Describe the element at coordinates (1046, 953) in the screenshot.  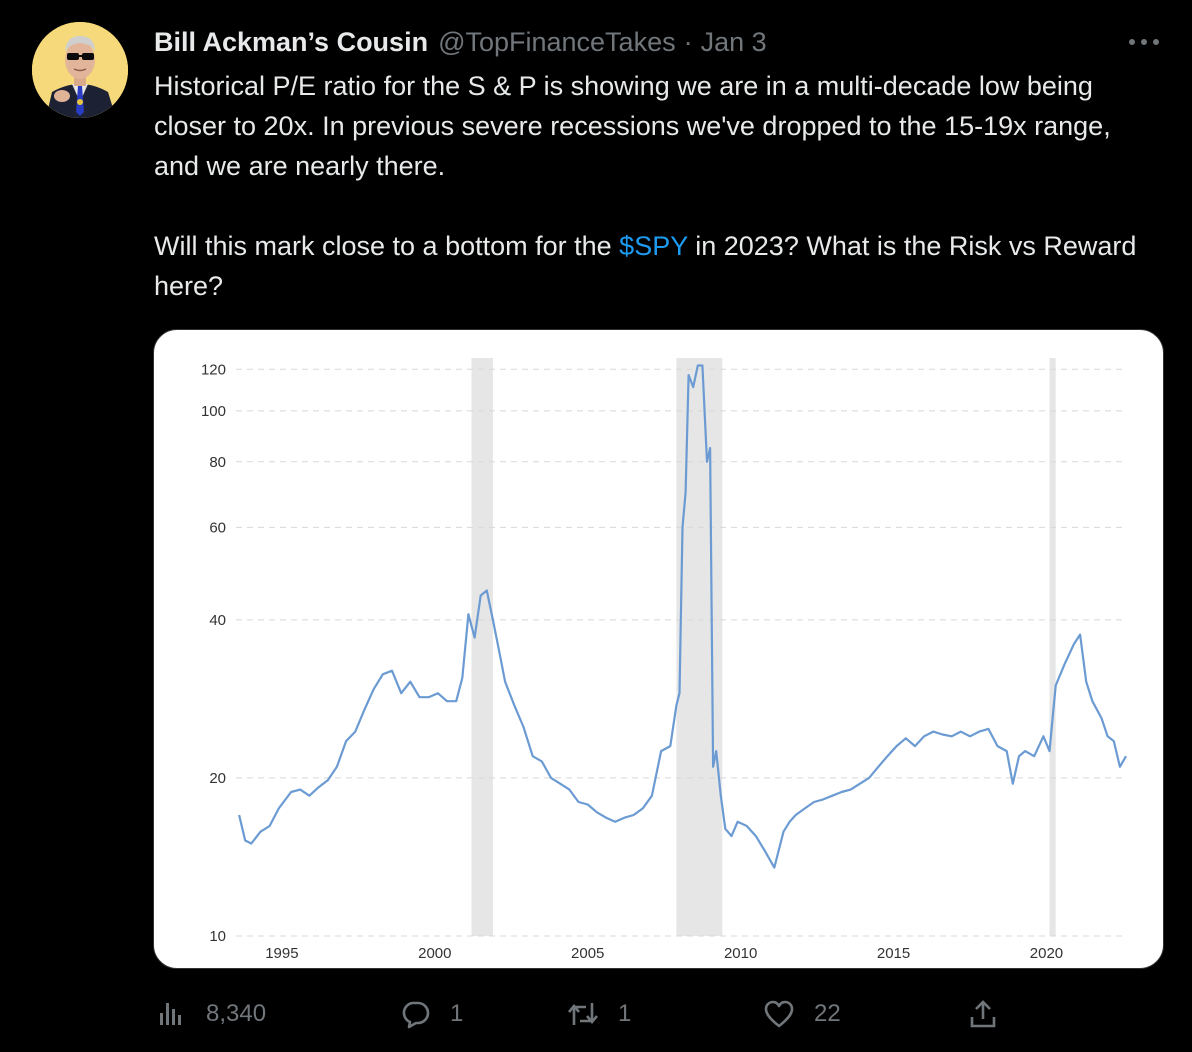
I see `x-tick-label: 2020` at that location.